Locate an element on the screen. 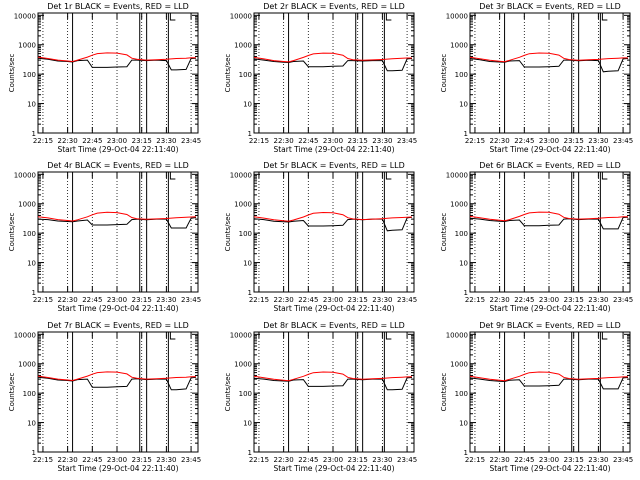 The height and width of the screenshot is (480, 640). panel-title: Det 4r BLACK = Events, RED = LLD is located at coordinates (118, 165).